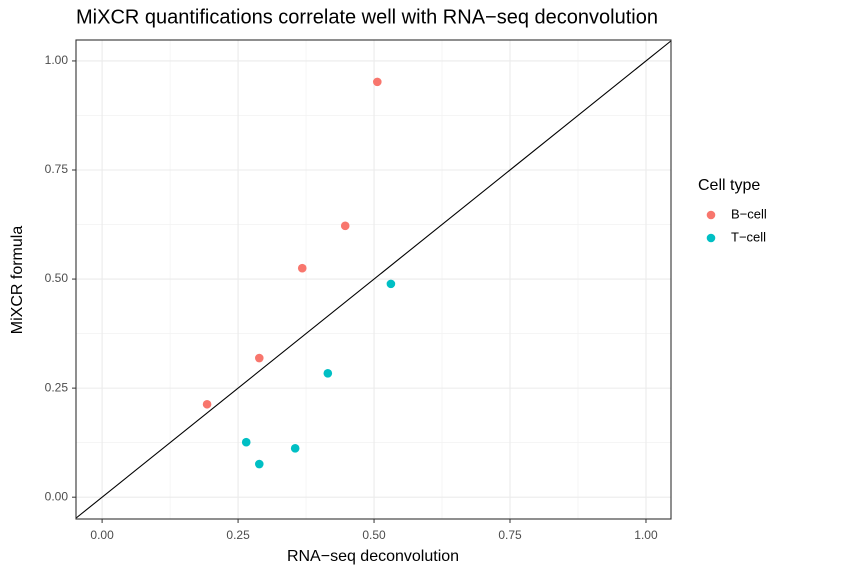  I want to click on y-tick-label: 1.00, so click(57, 60).